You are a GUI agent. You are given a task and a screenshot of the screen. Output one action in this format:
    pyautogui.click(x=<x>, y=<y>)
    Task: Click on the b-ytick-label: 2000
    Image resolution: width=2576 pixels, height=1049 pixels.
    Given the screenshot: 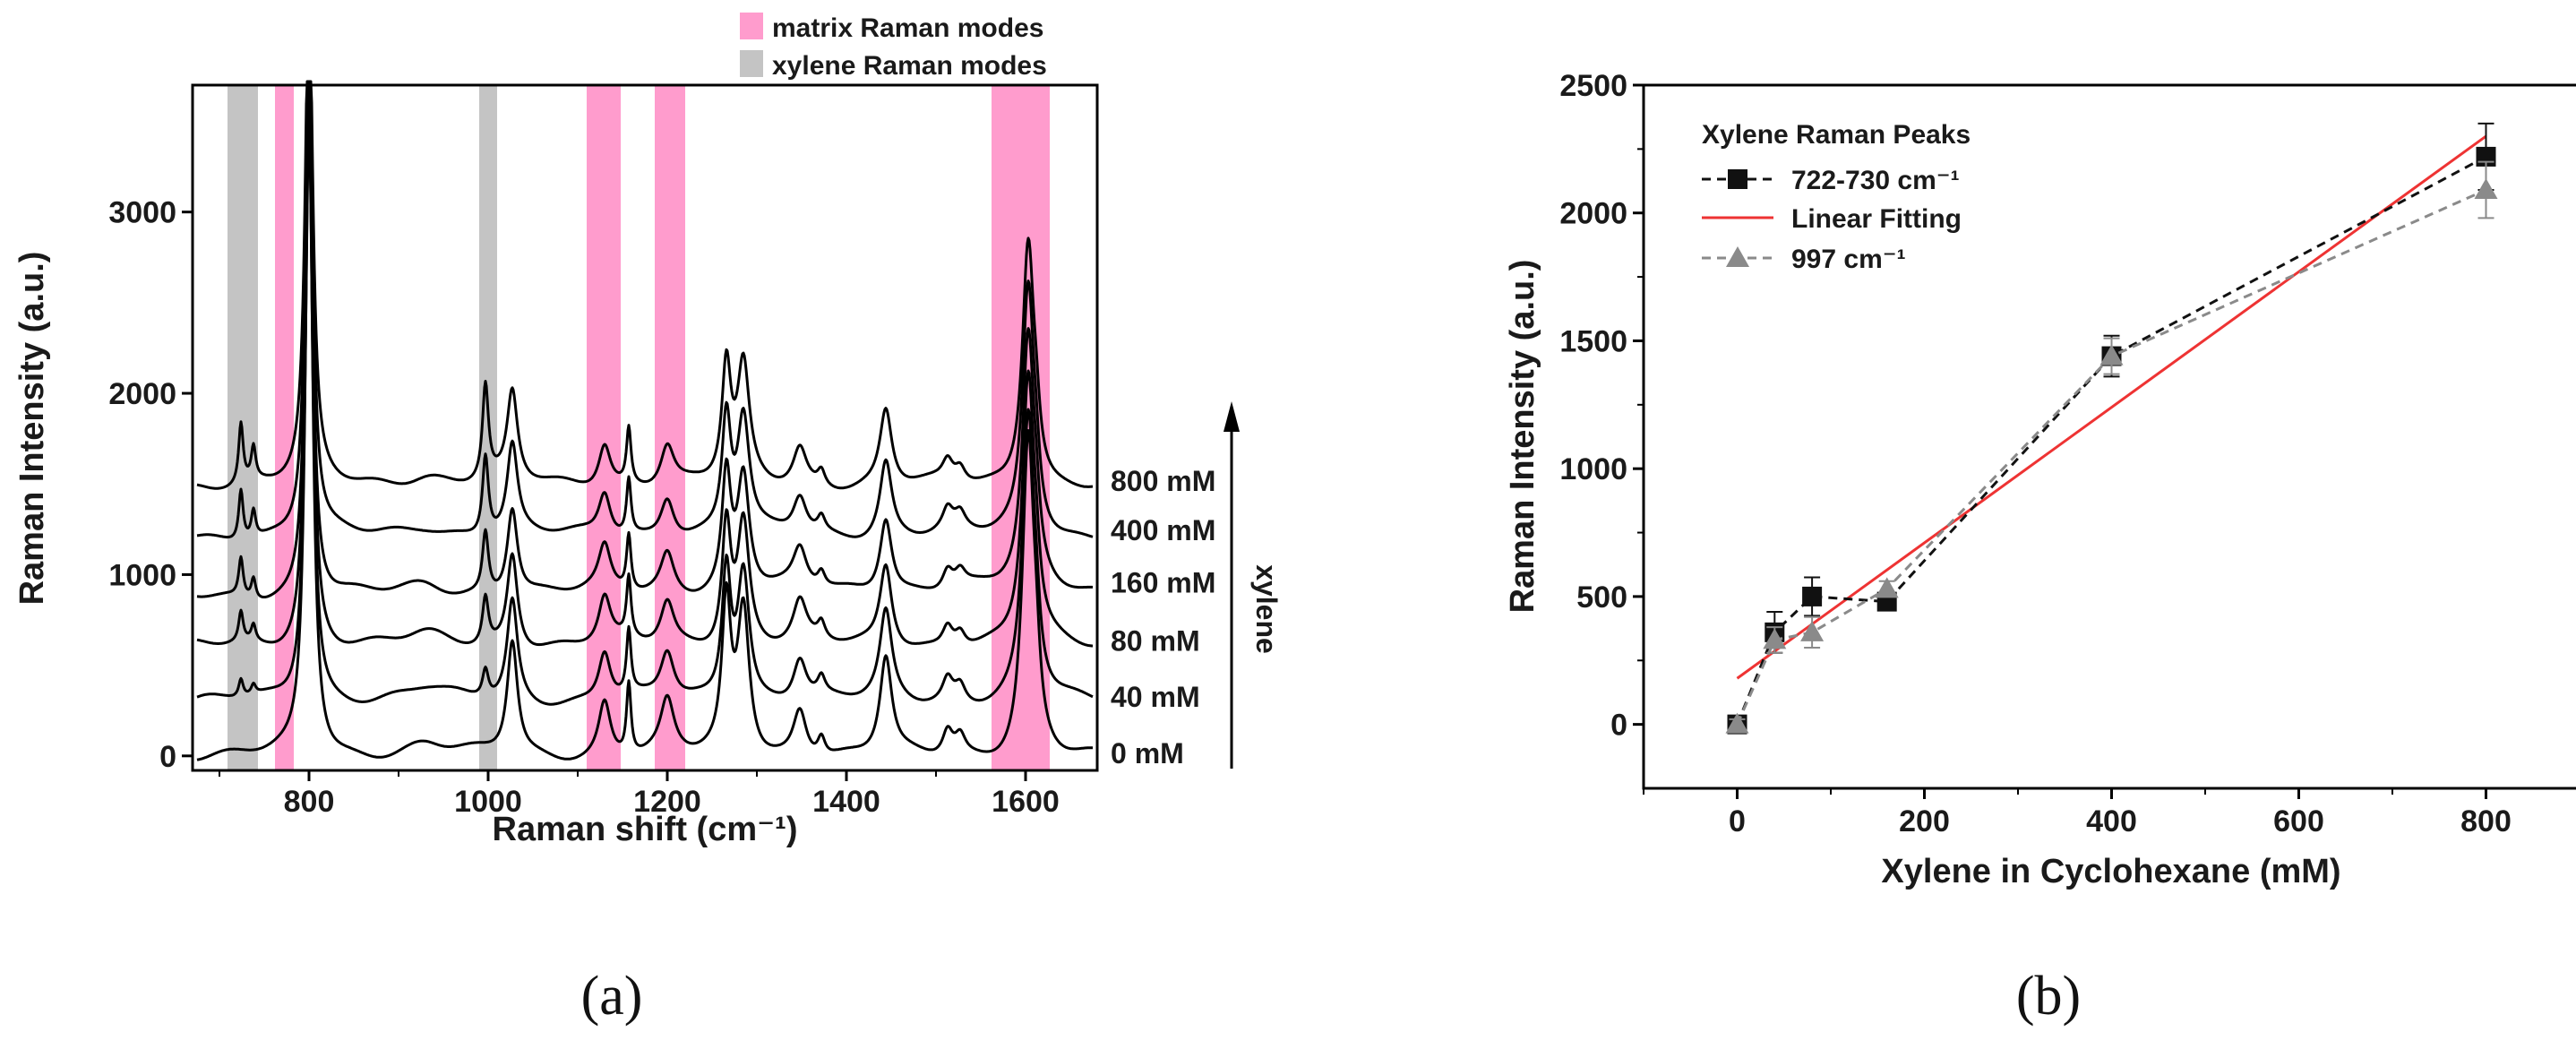 What is the action you would take?
    pyautogui.click(x=1593, y=214)
    